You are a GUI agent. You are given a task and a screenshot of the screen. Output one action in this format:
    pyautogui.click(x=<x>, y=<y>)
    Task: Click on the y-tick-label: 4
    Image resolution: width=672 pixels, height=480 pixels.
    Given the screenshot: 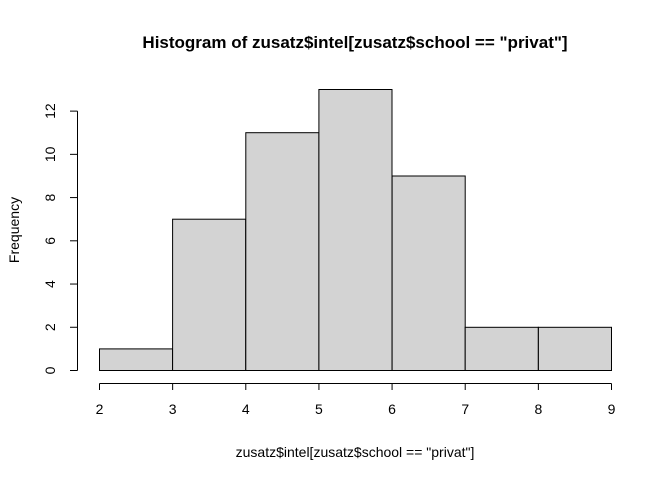 What is the action you would take?
    pyautogui.click(x=50, y=284)
    